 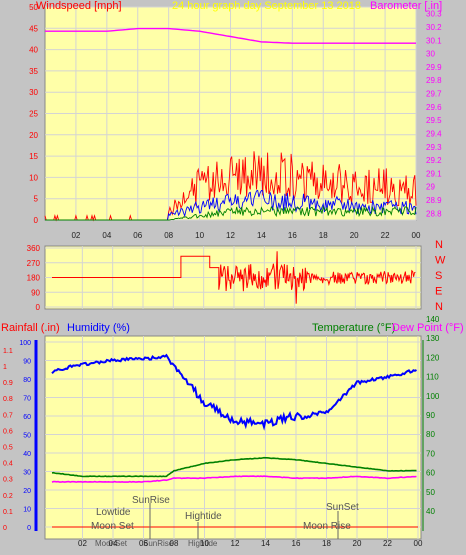 What do you see at coordinates (433, 357) in the screenshot?
I see `temp-y-tick: 120` at bounding box center [433, 357].